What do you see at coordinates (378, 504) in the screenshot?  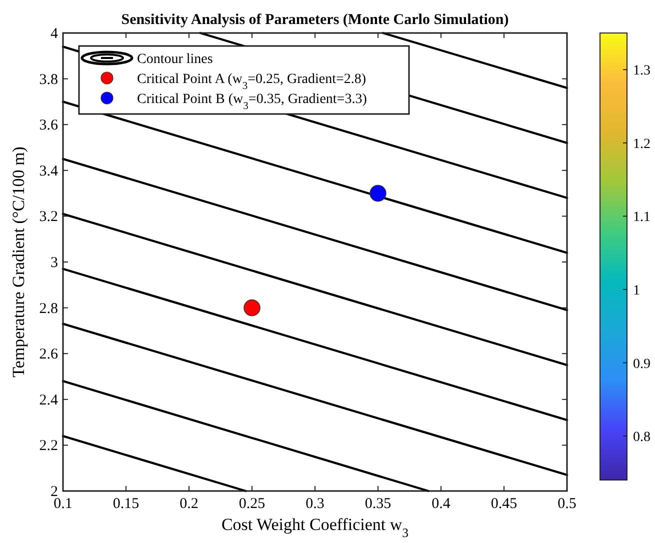 I see `x-tick-label: 0.35` at bounding box center [378, 504].